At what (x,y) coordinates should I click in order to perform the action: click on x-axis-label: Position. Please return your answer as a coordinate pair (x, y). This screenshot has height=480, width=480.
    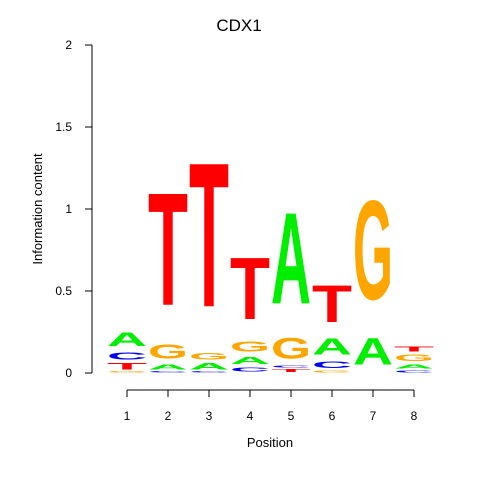
    Looking at the image, I should click on (270, 442).